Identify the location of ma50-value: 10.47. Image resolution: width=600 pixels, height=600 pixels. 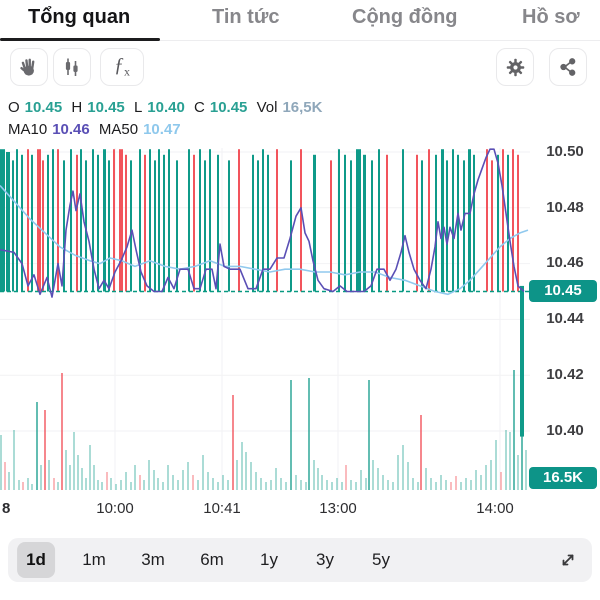
(162, 129).